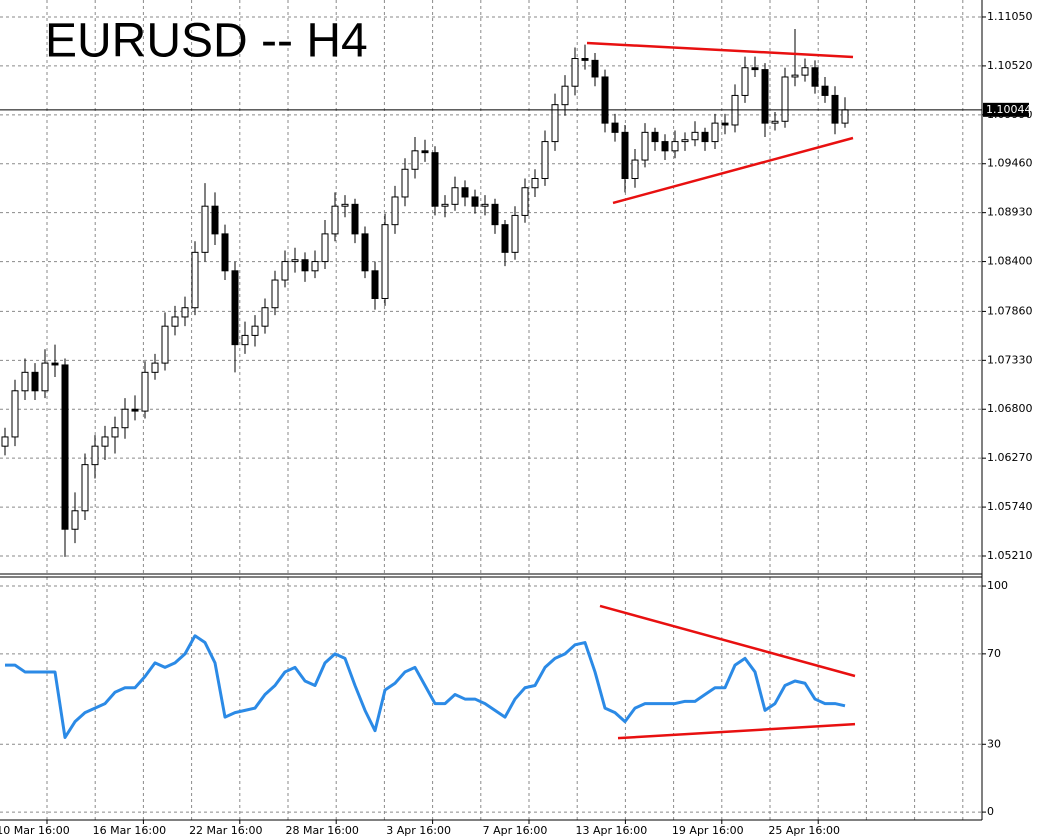  Describe the element at coordinates (321, 830) in the screenshot. I see `x-tick-label: 28 Mar 16:00` at that location.